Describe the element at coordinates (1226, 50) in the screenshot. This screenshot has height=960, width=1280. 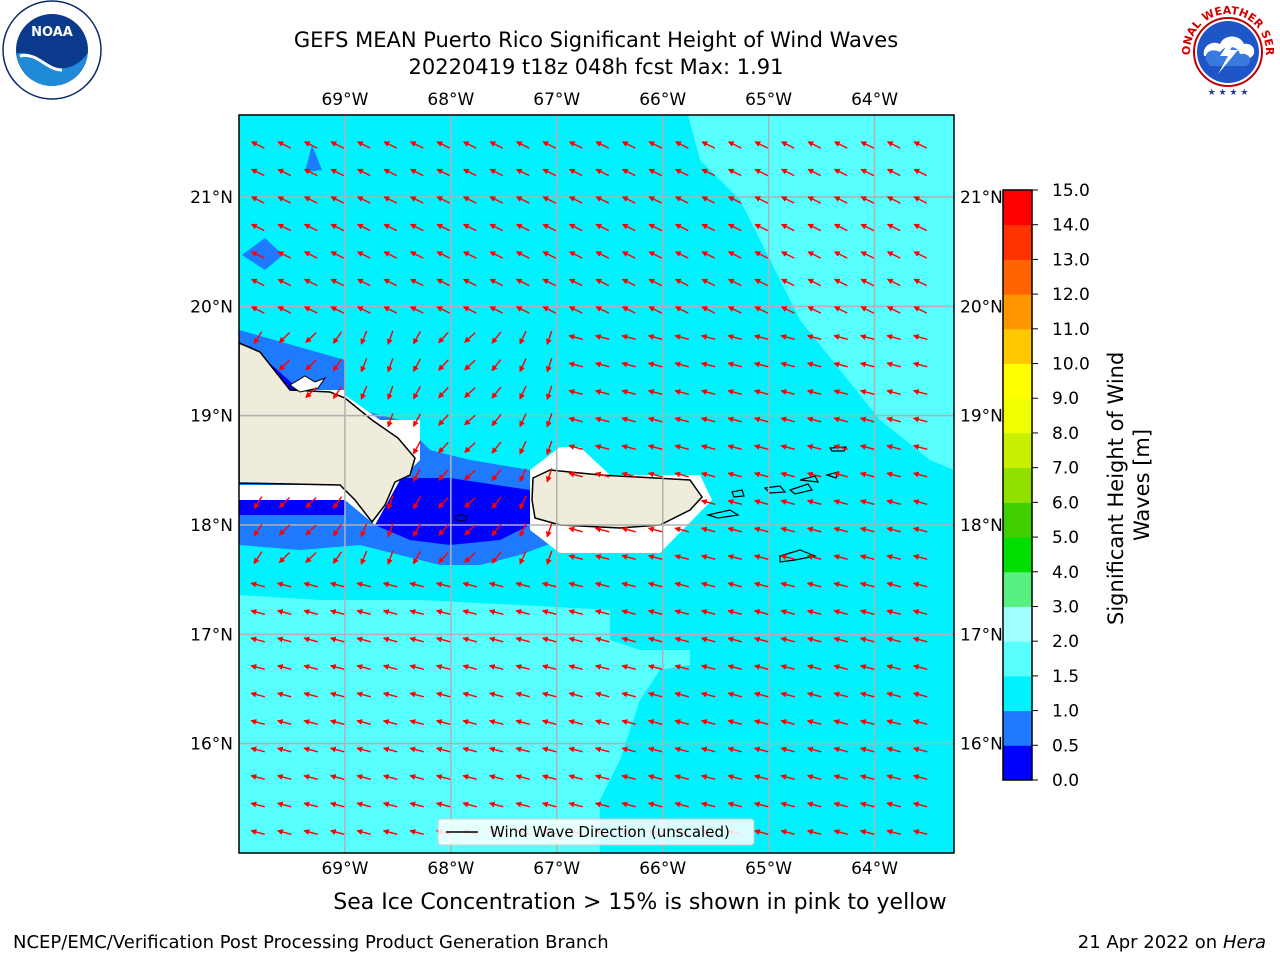
I see `nws-logo: NATIONAL WEATHER SERVICE ★ ★ ★ ★` at that location.